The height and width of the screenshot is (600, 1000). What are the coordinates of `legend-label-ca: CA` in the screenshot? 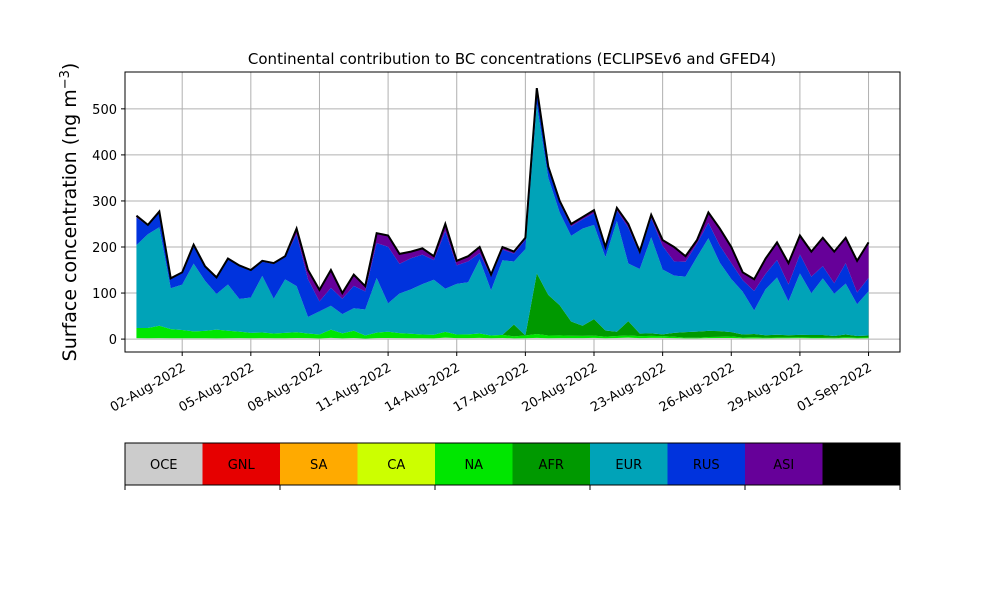 It's located at (396, 465).